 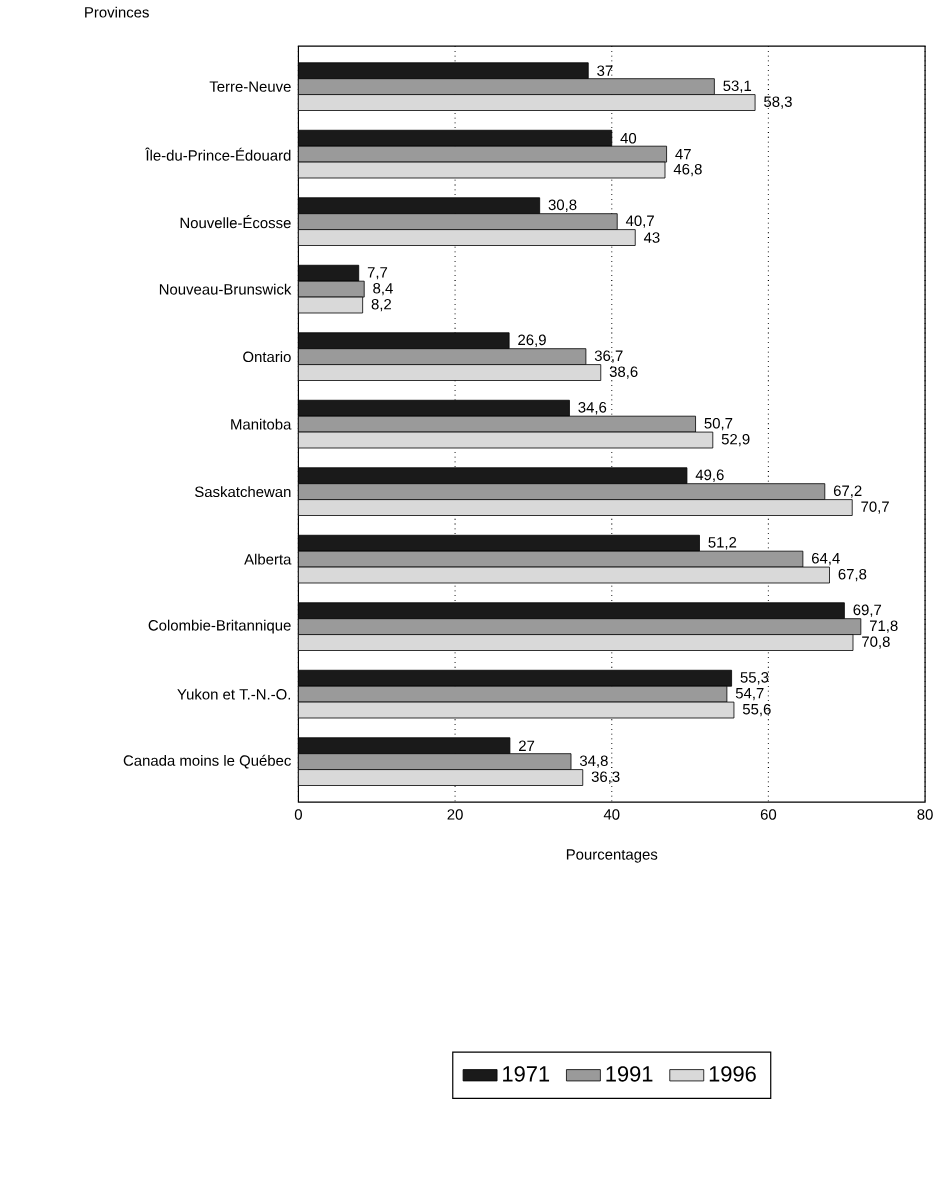 What do you see at coordinates (722, 543) in the screenshot?
I see `data-label: 51,2` at bounding box center [722, 543].